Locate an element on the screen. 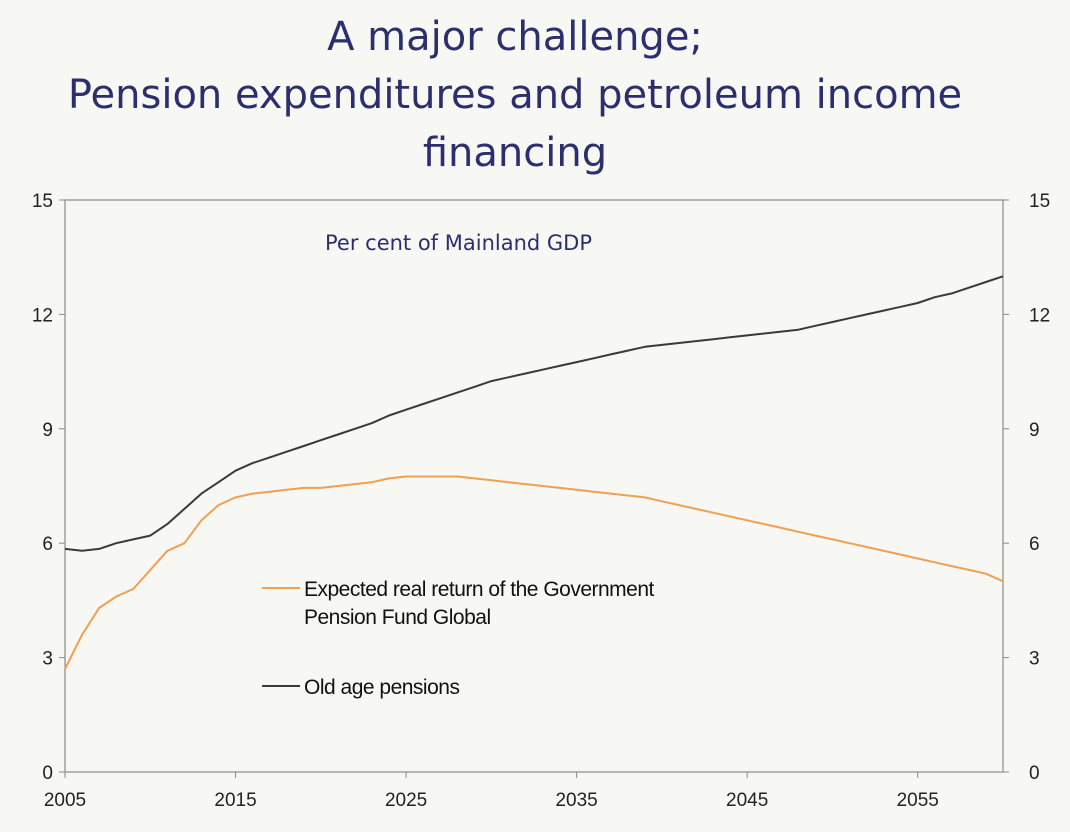 The width and height of the screenshot is (1070, 832). y-tick-label-left: 9 is located at coordinates (47, 430).